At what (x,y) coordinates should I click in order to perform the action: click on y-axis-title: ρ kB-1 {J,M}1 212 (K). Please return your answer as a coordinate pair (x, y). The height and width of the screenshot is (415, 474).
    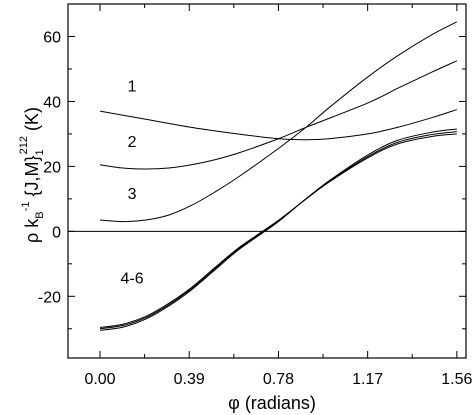
    Looking at the image, I should click on (32, 175).